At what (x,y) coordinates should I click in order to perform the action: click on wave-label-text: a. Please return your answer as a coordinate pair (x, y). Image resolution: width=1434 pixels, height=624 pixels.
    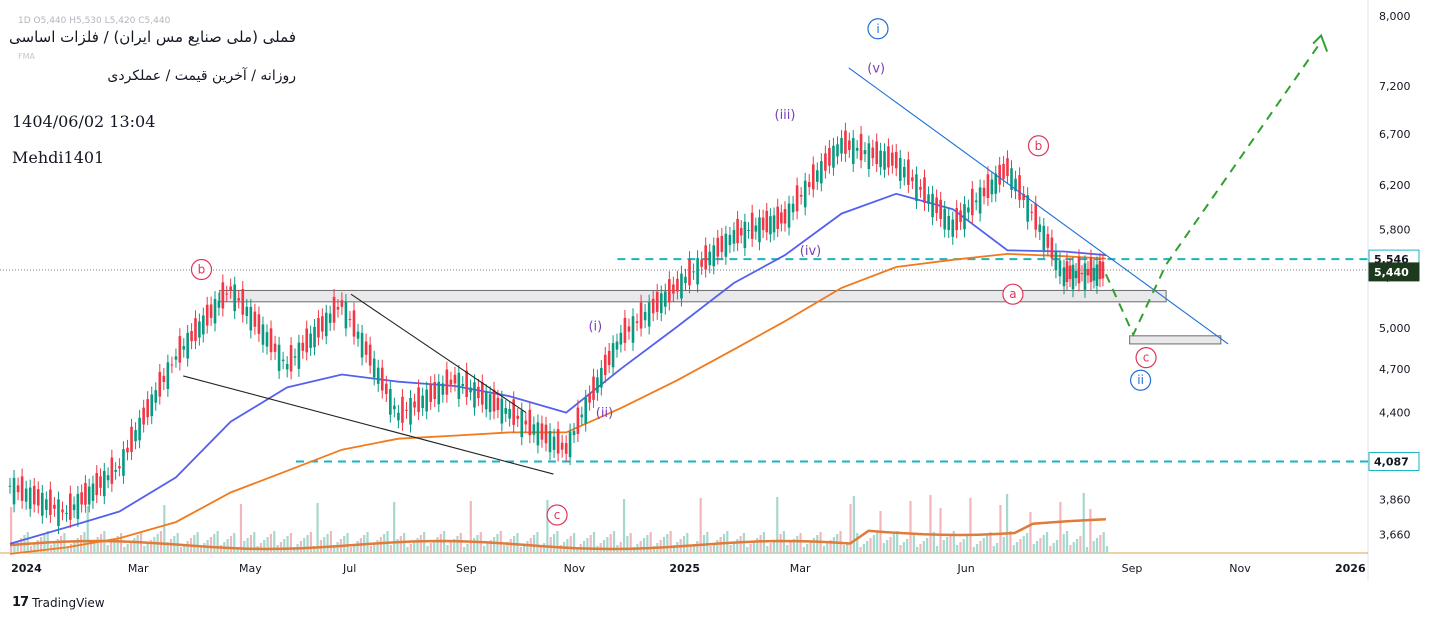
    Looking at the image, I should click on (1012, 294).